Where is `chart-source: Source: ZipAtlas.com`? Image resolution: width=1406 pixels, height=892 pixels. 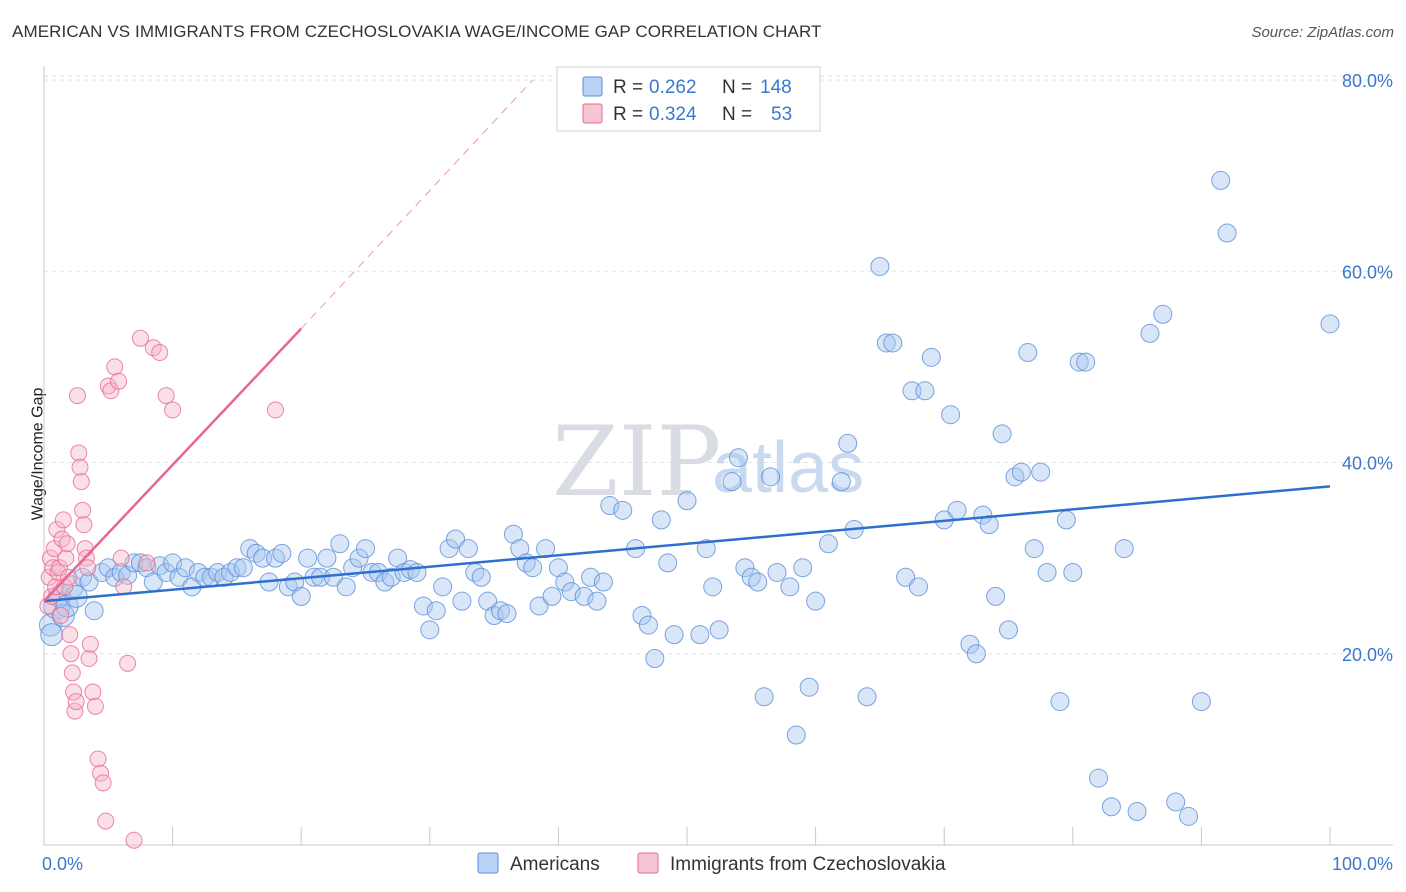
chart-source: Source: ZipAtlas.com is located at coordinates (1322, 32).